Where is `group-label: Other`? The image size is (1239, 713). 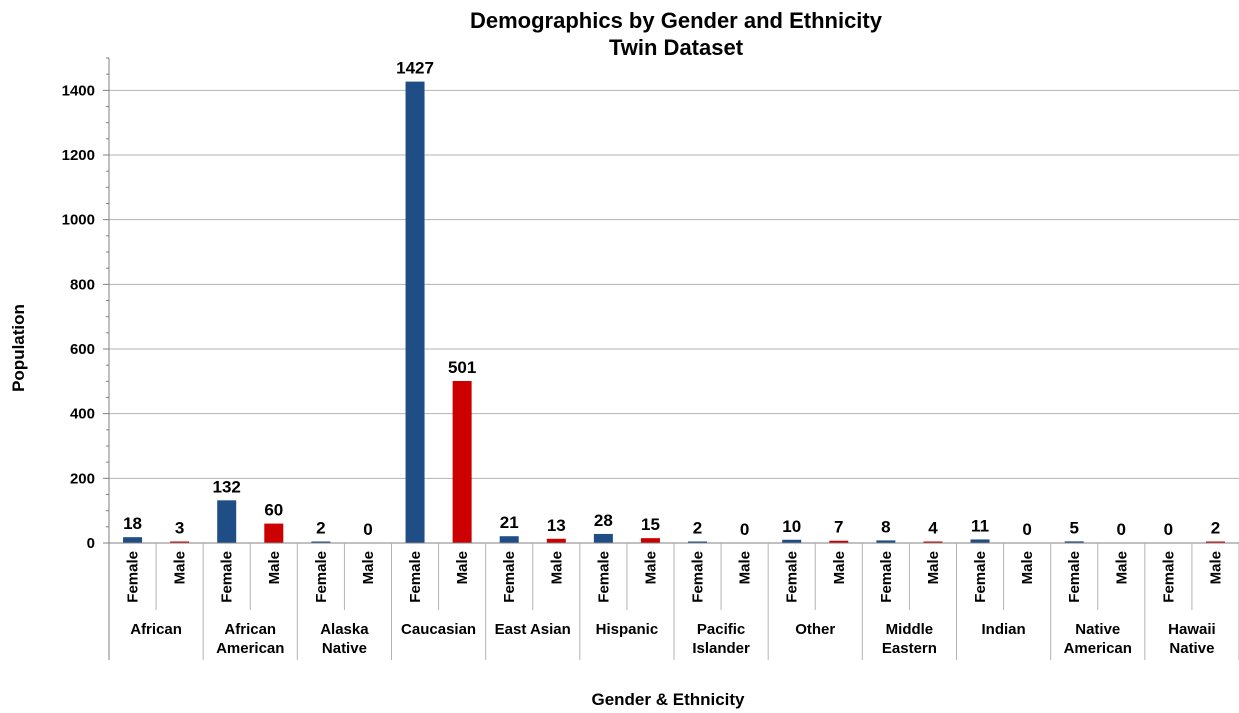 group-label: Other is located at coordinates (815, 629).